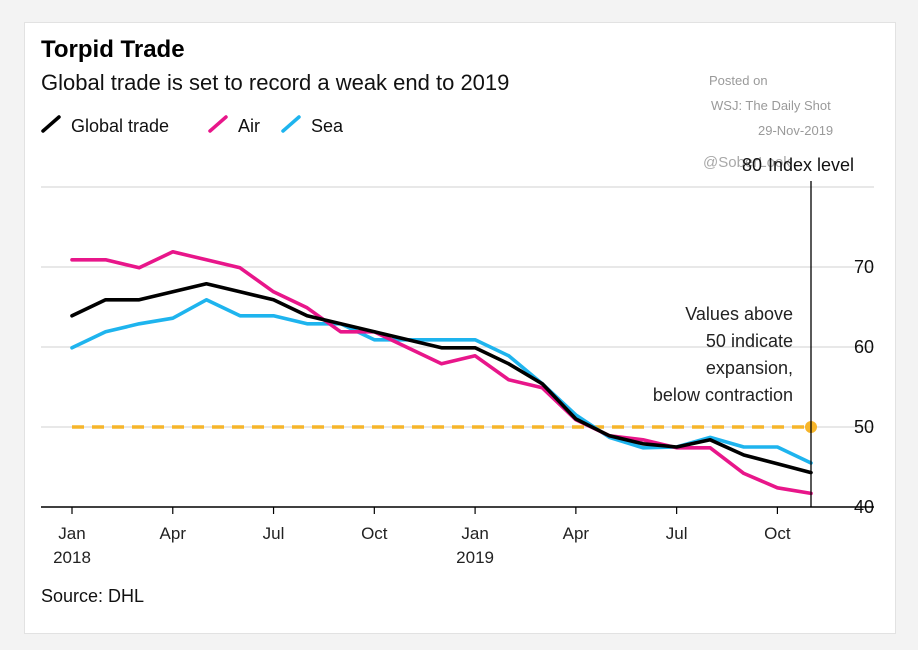  Describe the element at coordinates (249, 126) in the screenshot. I see `legend-label-air: Air` at that location.